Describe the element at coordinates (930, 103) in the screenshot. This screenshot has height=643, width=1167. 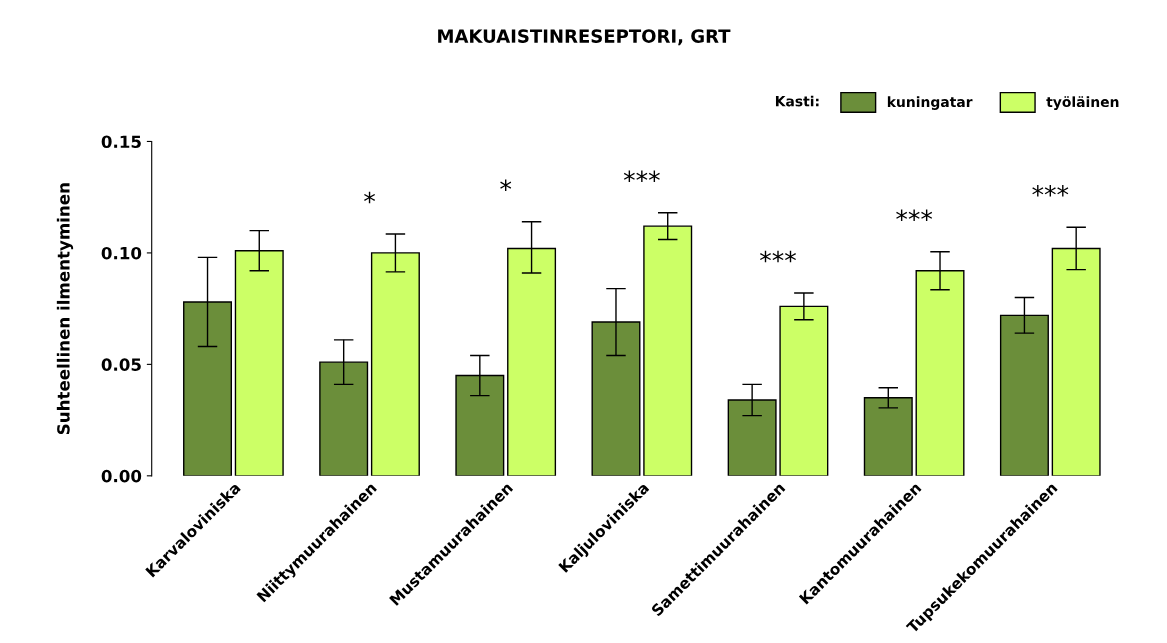
I see `legend-label: kuningatar` at that location.